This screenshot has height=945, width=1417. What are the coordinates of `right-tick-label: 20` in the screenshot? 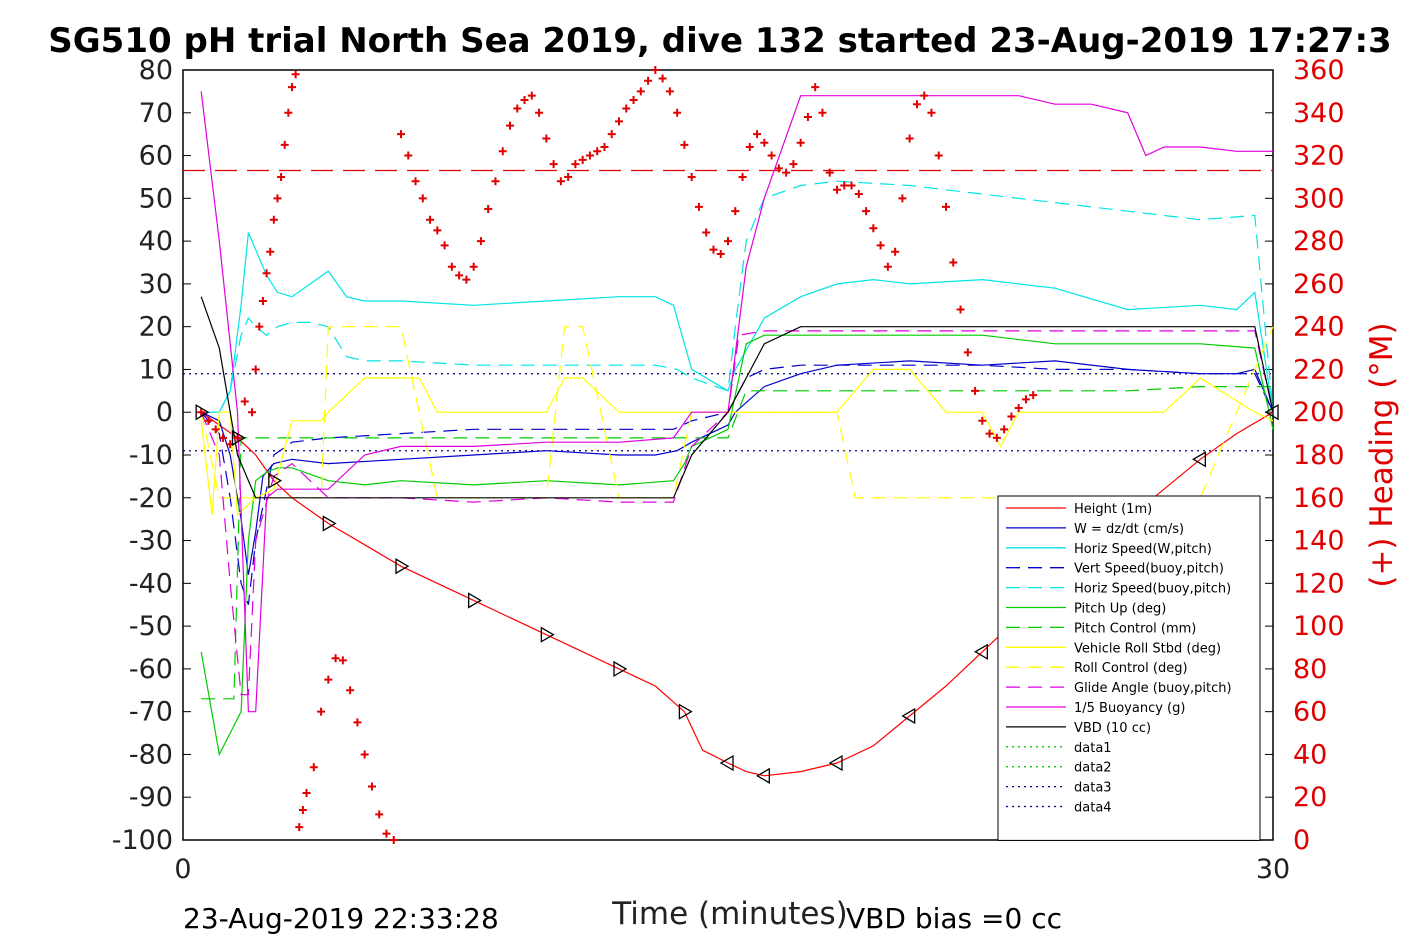 It's located at (1310, 797).